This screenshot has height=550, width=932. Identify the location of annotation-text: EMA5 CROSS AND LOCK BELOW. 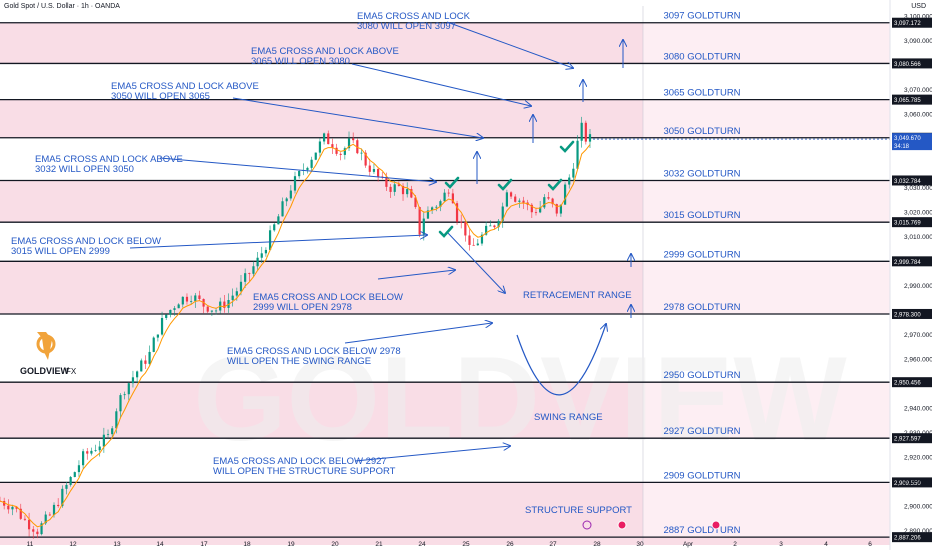
(328, 297).